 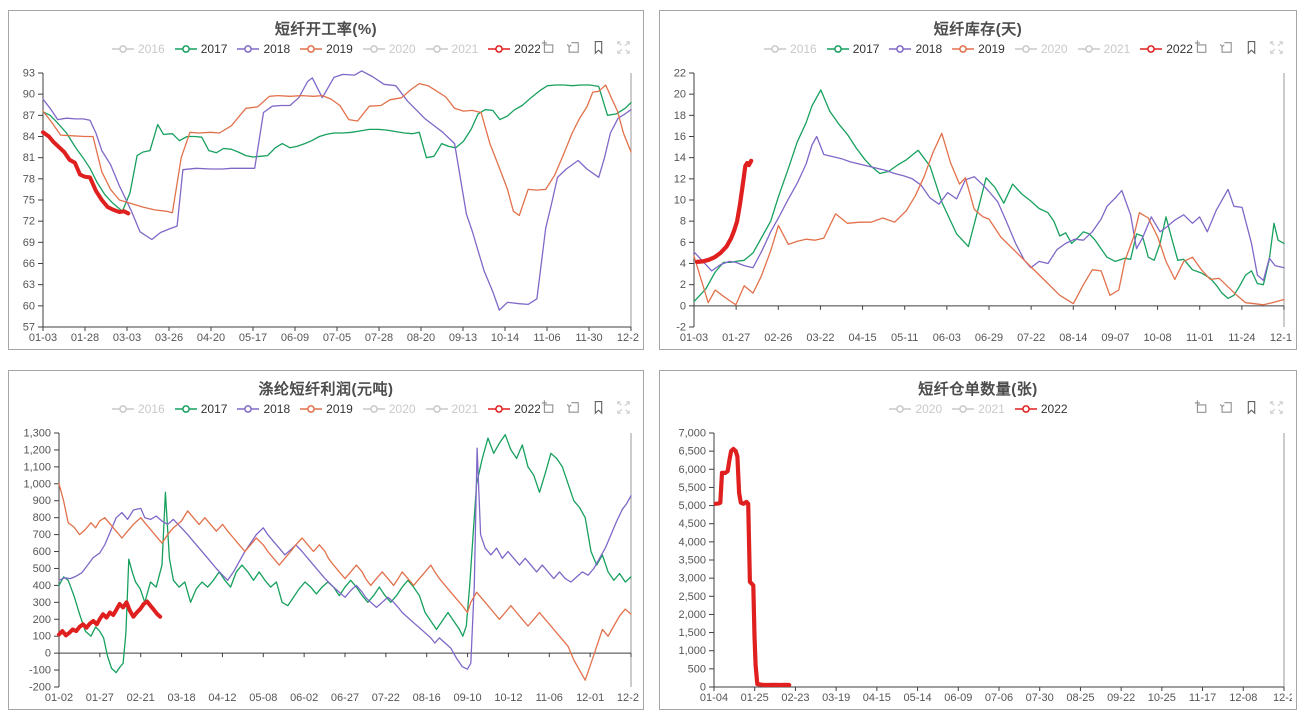 What do you see at coordinates (29, 243) in the screenshot?
I see `y-axis-label: 69` at bounding box center [29, 243].